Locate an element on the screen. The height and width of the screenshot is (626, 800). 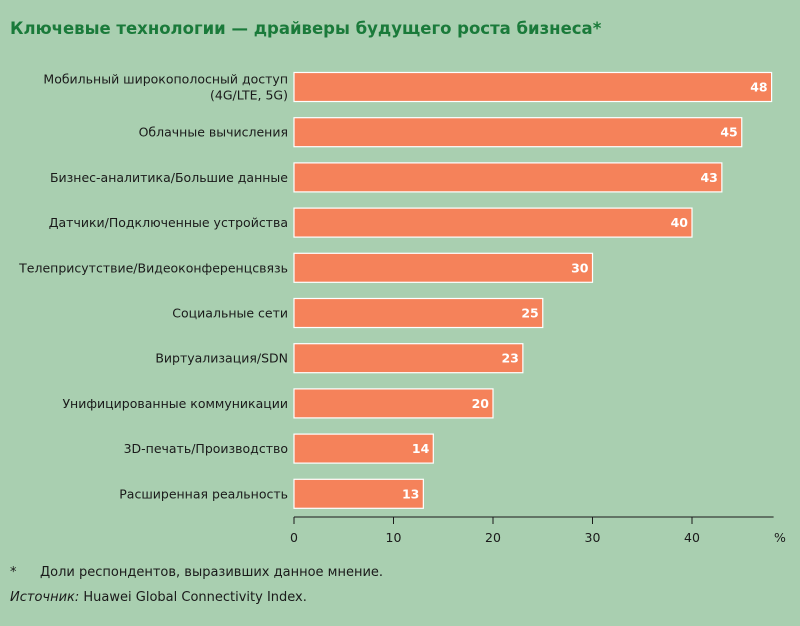
x-tick-label: 10 is located at coordinates (394, 537).